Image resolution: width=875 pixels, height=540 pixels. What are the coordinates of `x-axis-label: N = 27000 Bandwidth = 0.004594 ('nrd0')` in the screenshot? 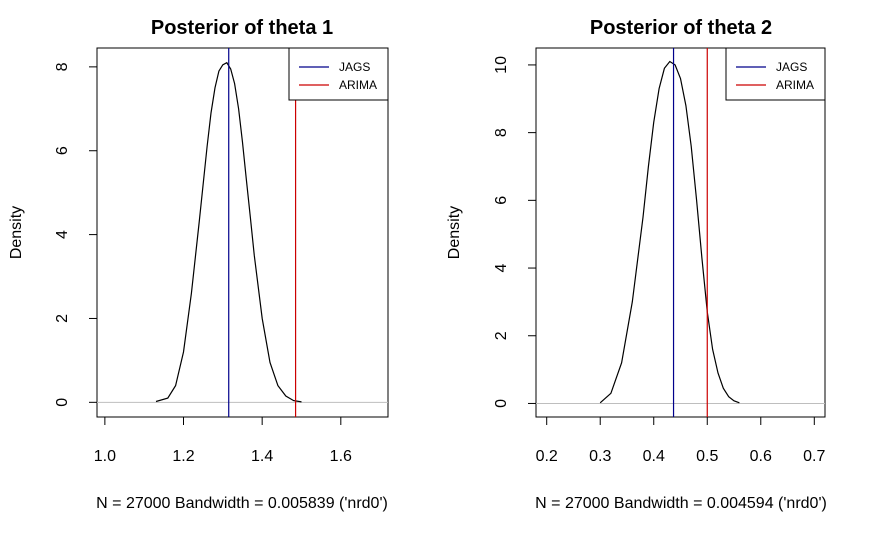 It's located at (681, 503).